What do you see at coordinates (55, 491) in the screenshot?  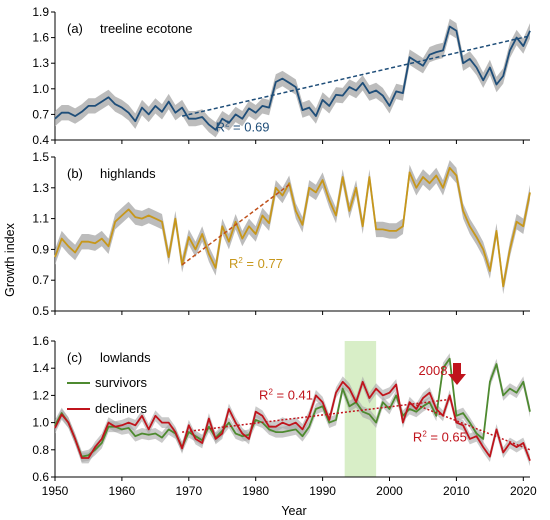 I see `x-tick-label: 1950` at bounding box center [55, 491].